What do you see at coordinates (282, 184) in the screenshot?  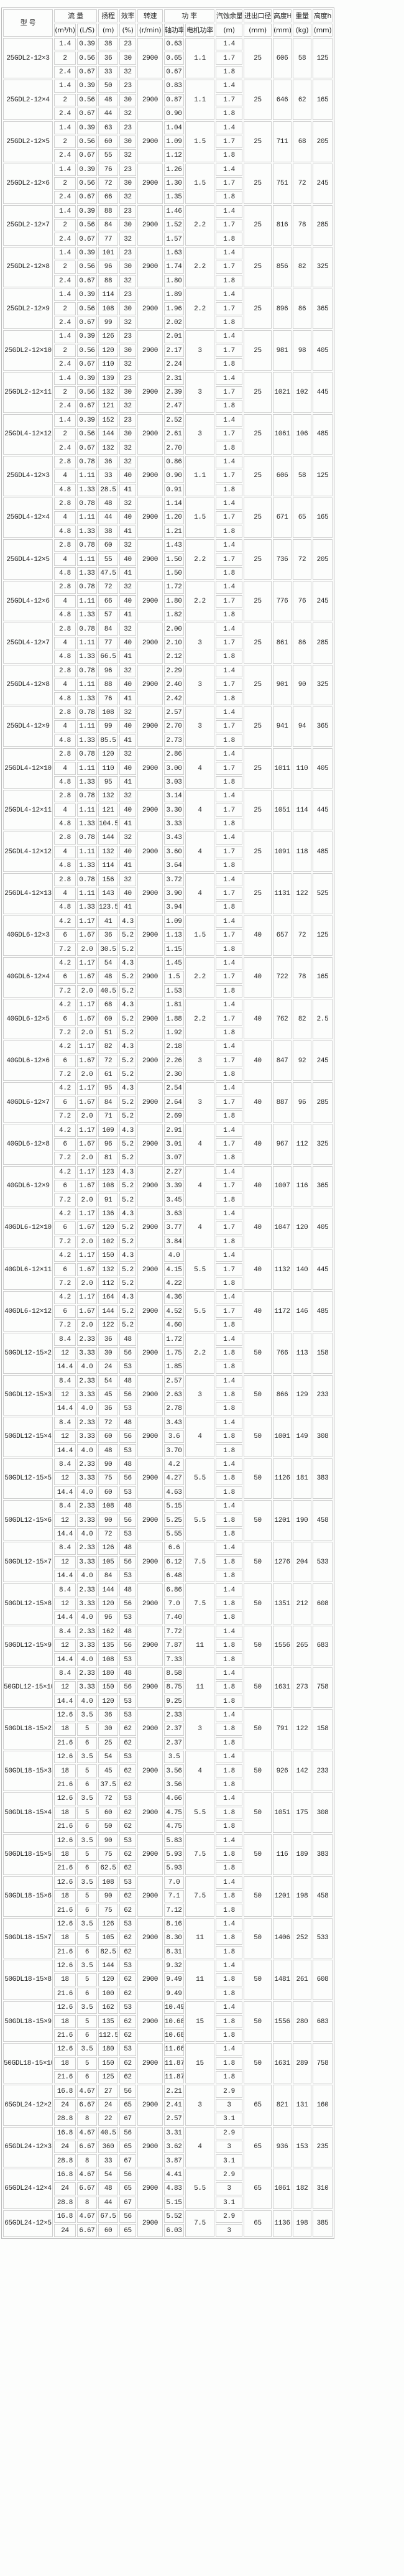 I see `height-H-cell: 751` at bounding box center [282, 184].